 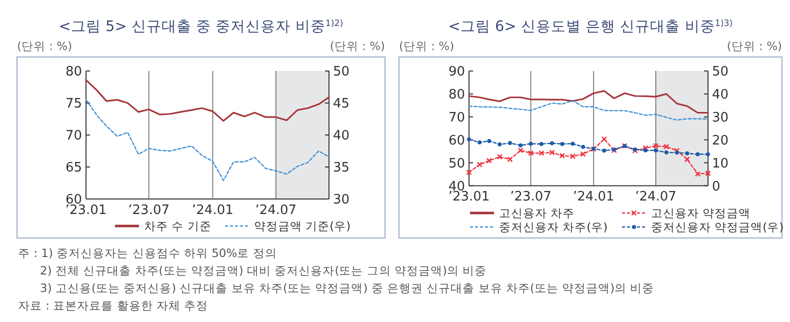 What do you see at coordinates (716, 186) in the screenshot?
I see `y2-tick-label: 0` at bounding box center [716, 186].